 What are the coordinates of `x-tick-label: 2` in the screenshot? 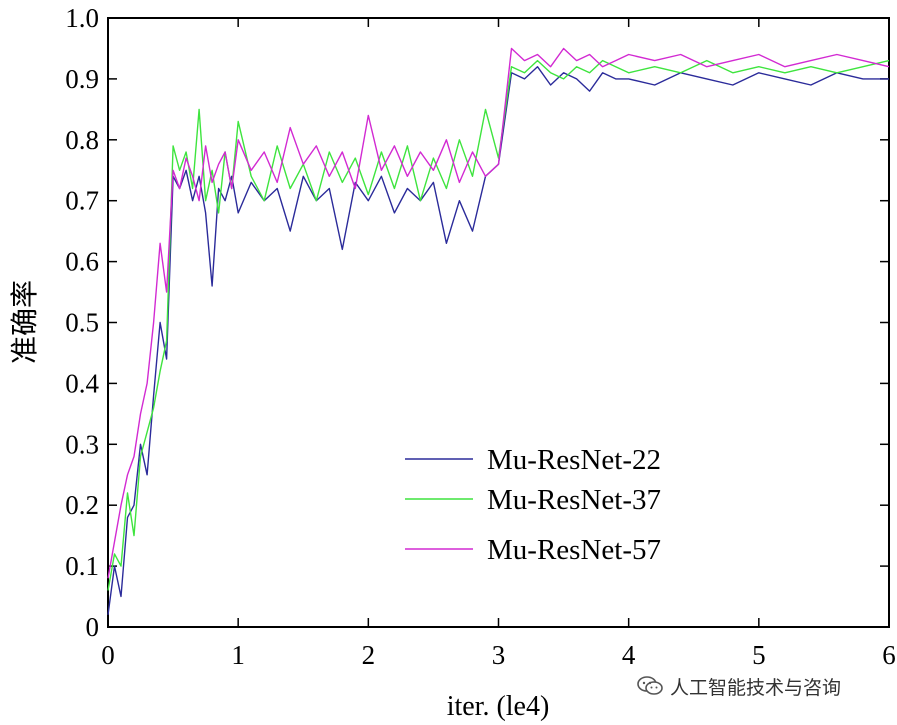 It's located at (369, 655).